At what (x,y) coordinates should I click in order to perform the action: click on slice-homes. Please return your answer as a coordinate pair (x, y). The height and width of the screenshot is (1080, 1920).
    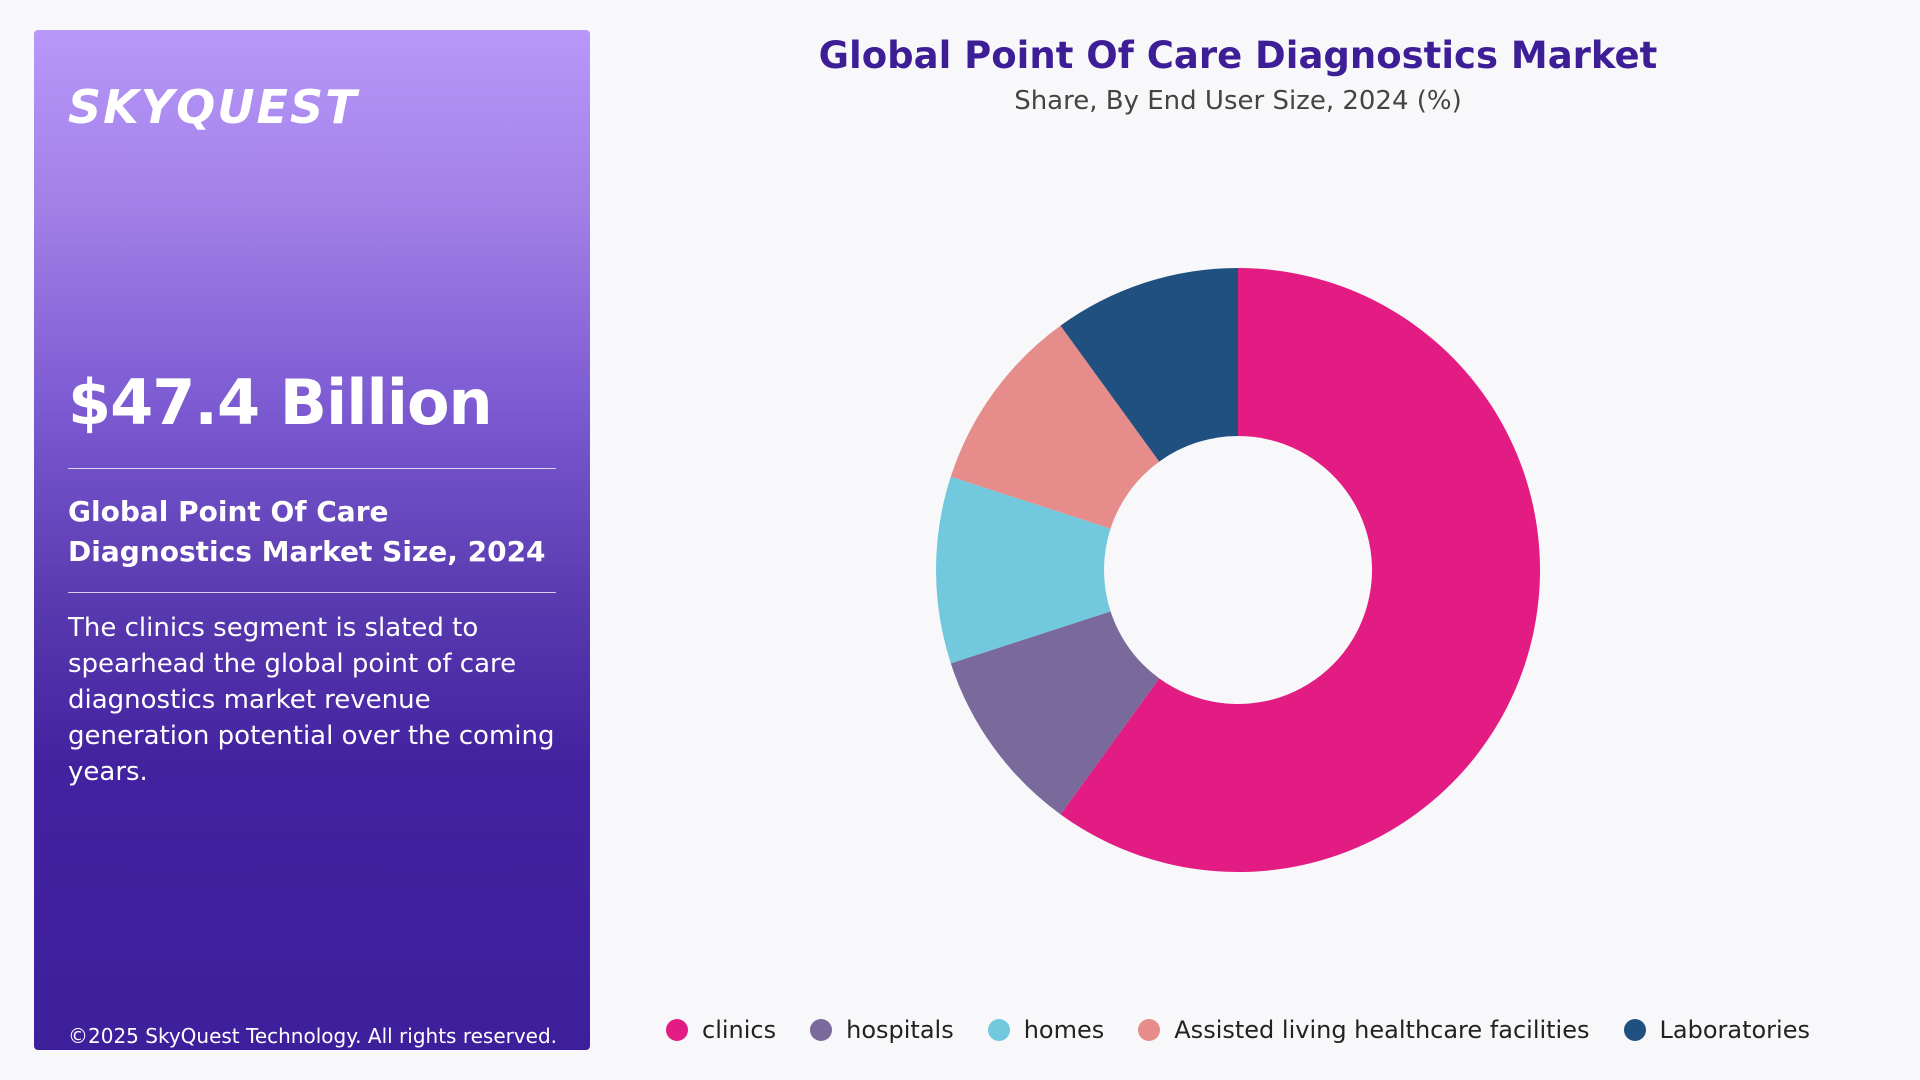
    Looking at the image, I should click on (1023, 570).